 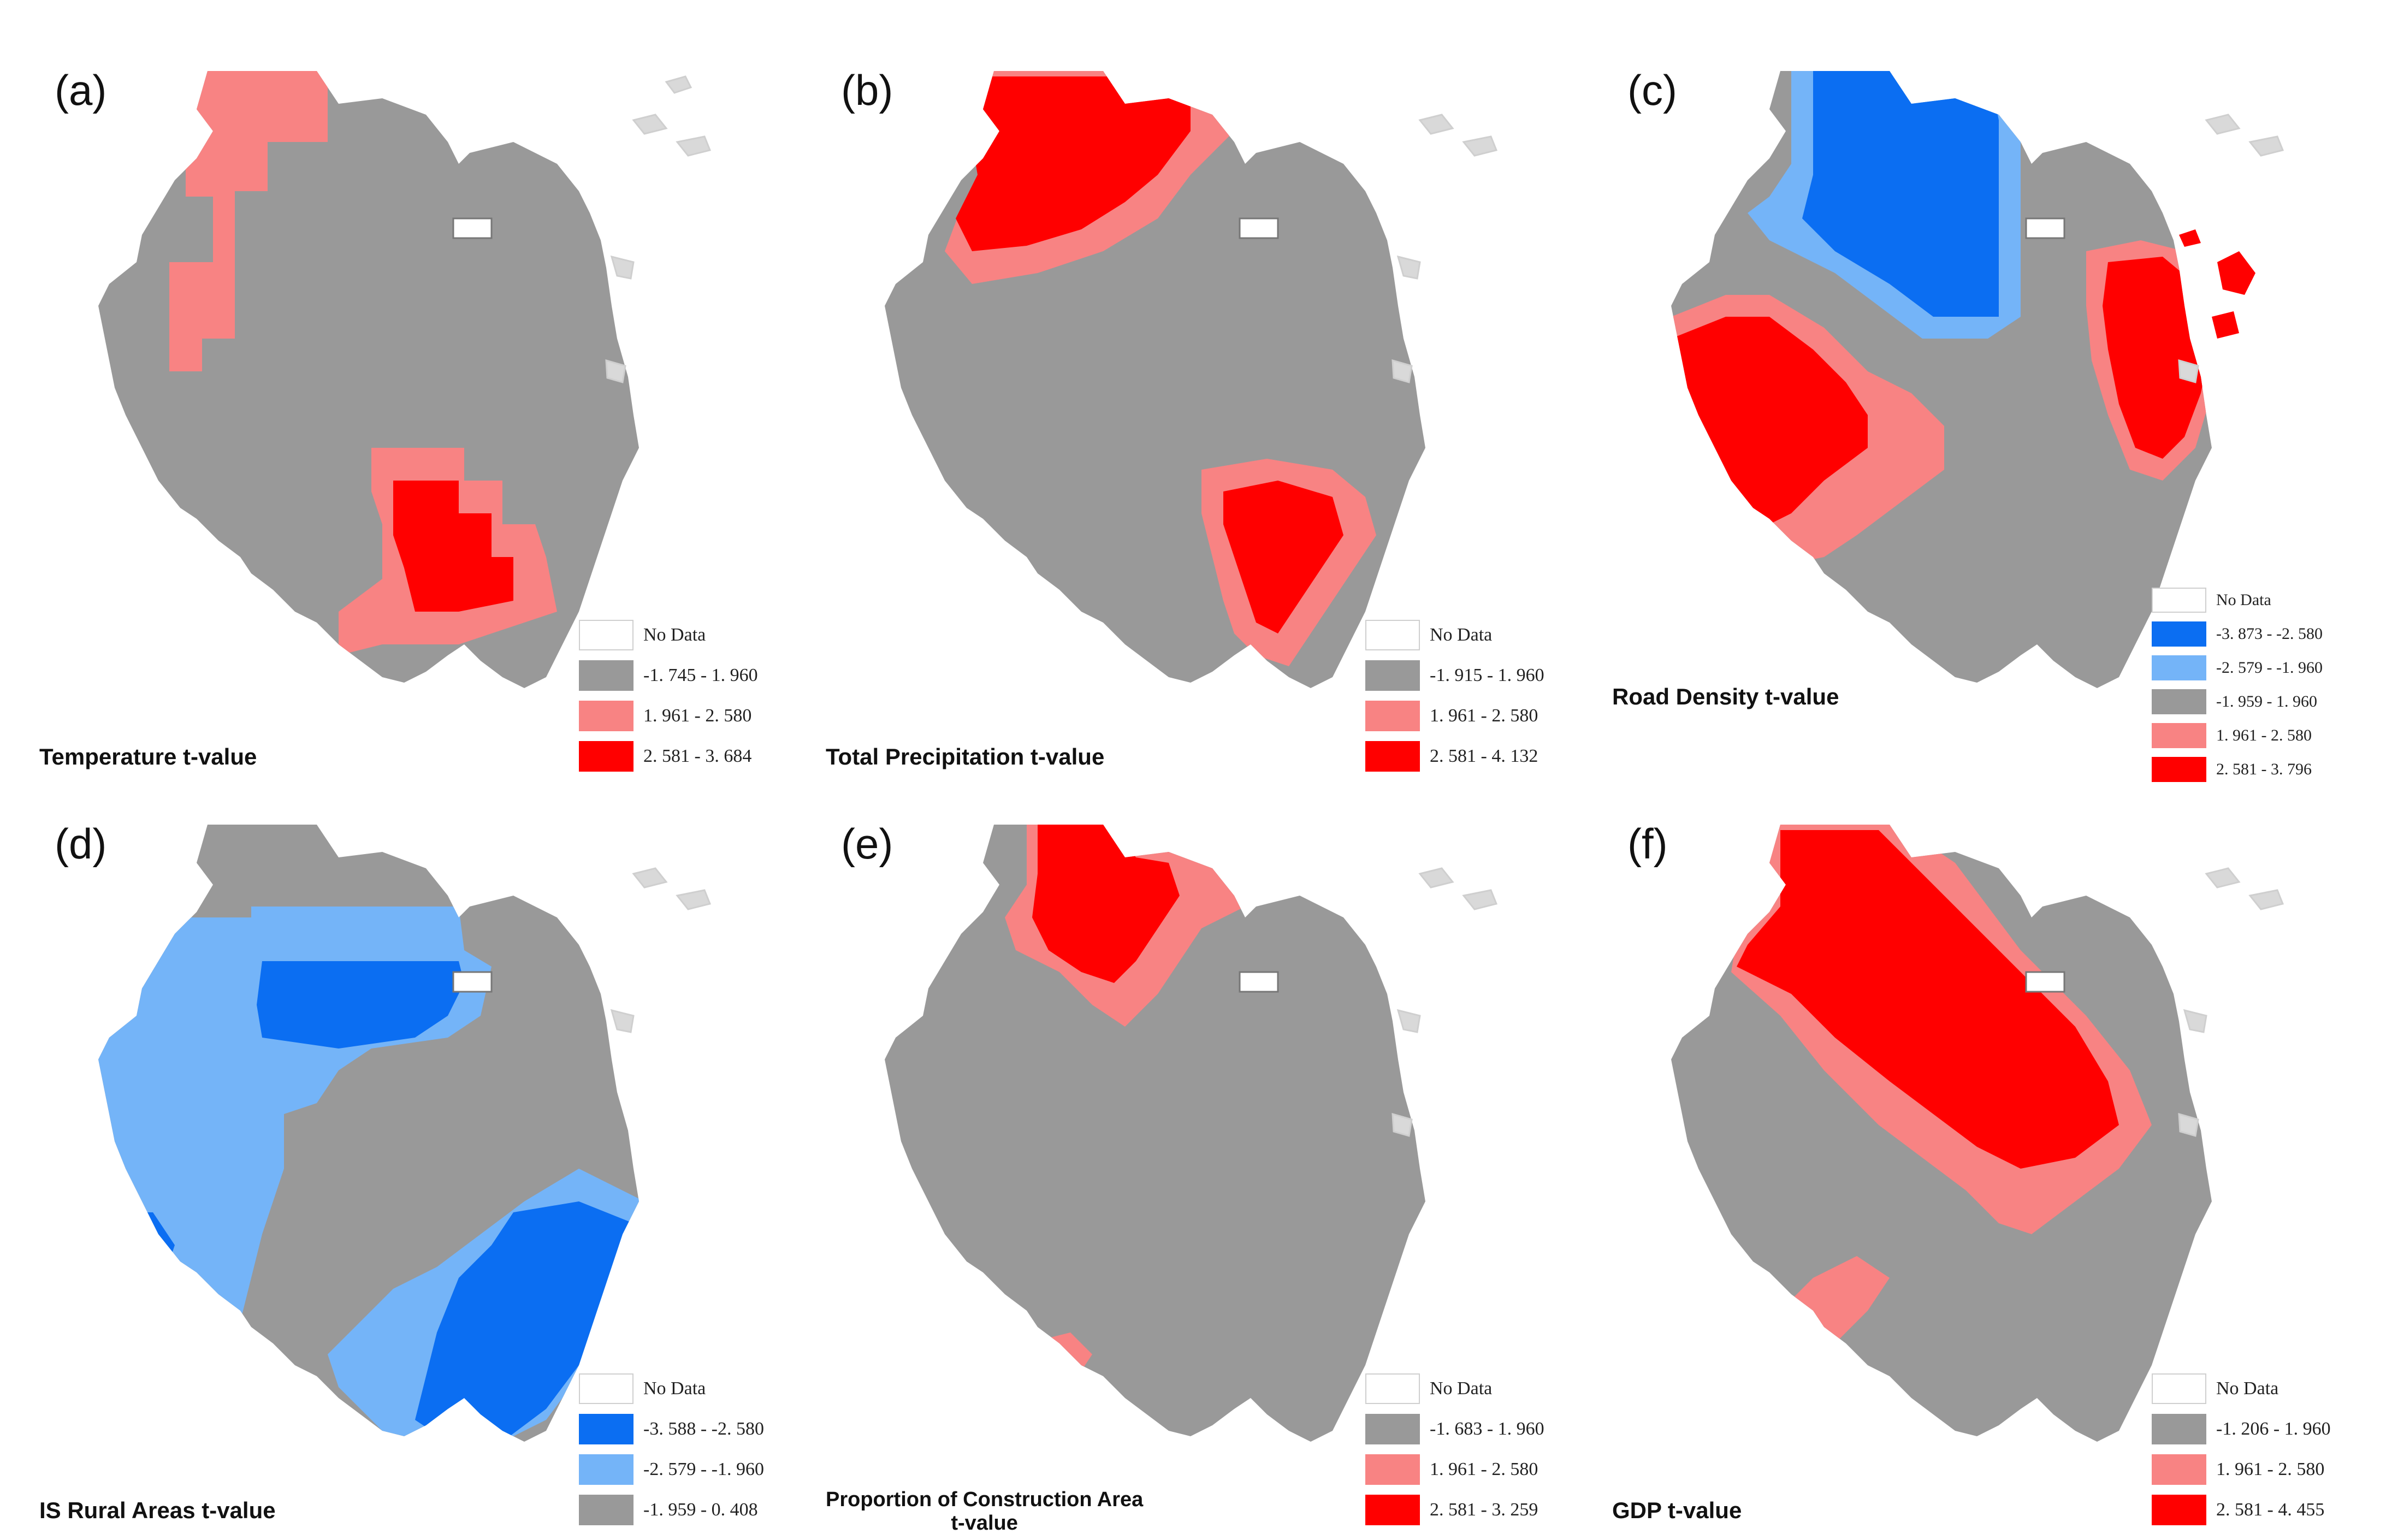 I want to click on legend-item: 2. 581 - 4. 132, so click(x=1480, y=756).